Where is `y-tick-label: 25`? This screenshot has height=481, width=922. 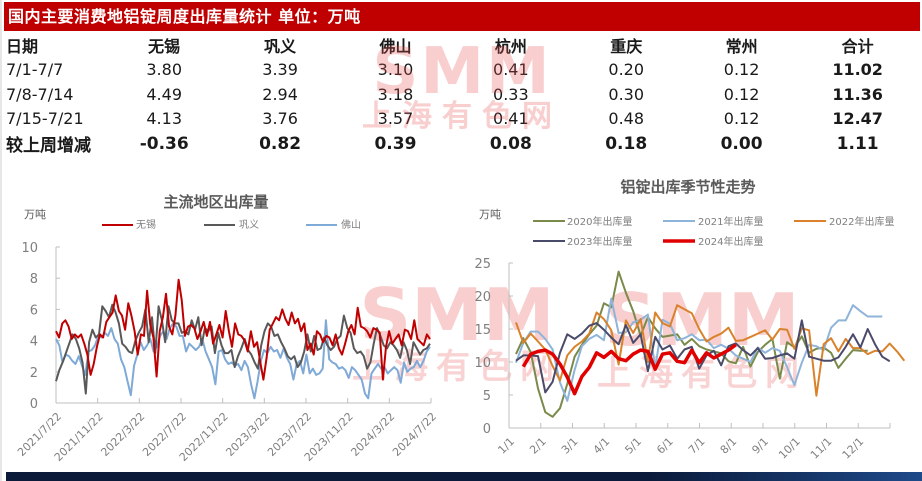 y-tick-label: 25 is located at coordinates (482, 264).